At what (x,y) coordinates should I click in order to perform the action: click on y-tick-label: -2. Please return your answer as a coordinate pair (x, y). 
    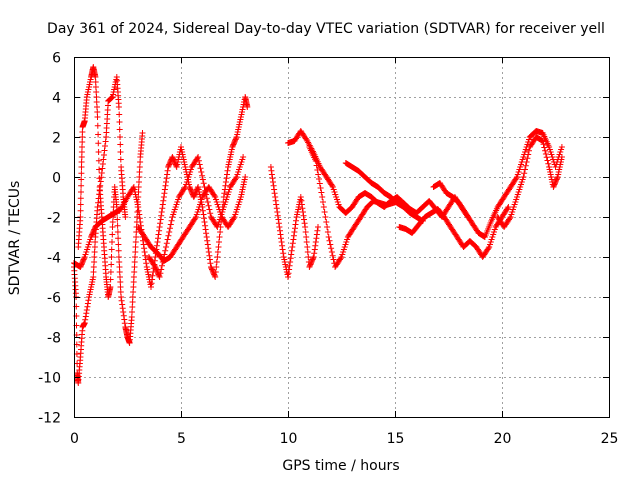
    Looking at the image, I should click on (54, 219).